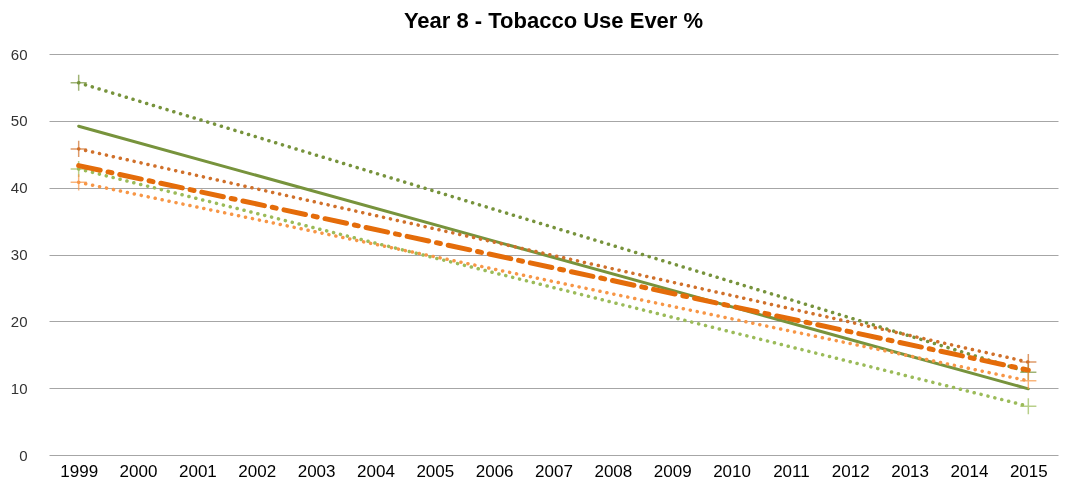 The height and width of the screenshot is (489, 1066). What do you see at coordinates (672, 471) in the screenshot?
I see `x-tick-label: 2009` at bounding box center [672, 471].